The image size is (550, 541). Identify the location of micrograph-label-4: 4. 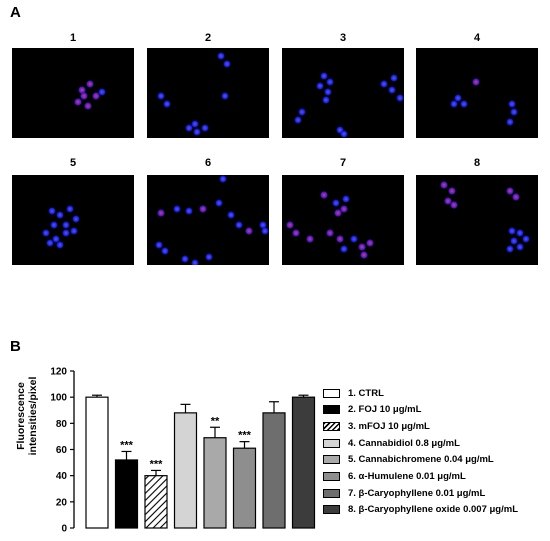
(477, 38).